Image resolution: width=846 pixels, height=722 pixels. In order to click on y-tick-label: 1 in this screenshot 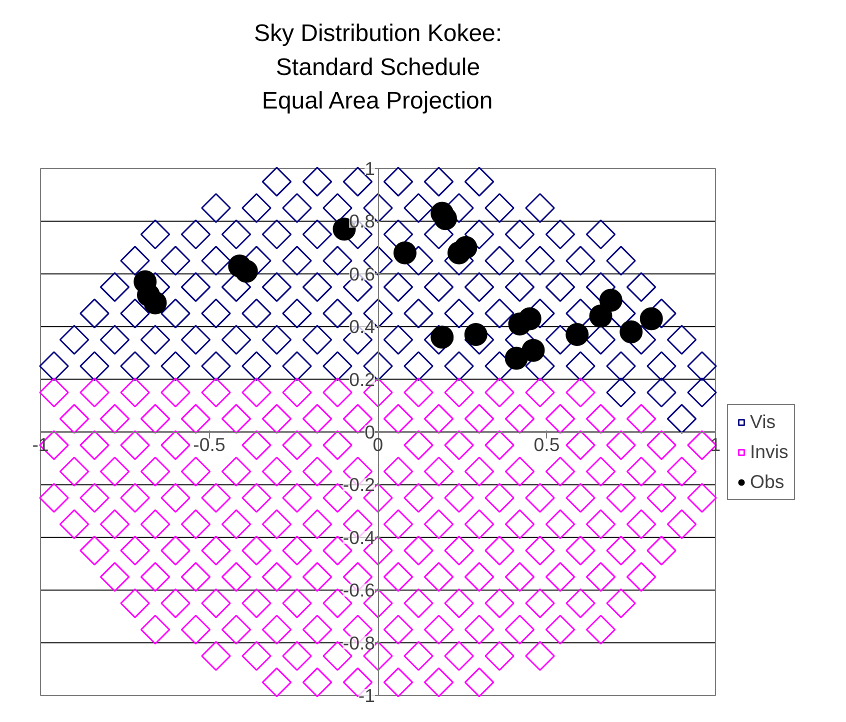, I will do `click(370, 168)`.